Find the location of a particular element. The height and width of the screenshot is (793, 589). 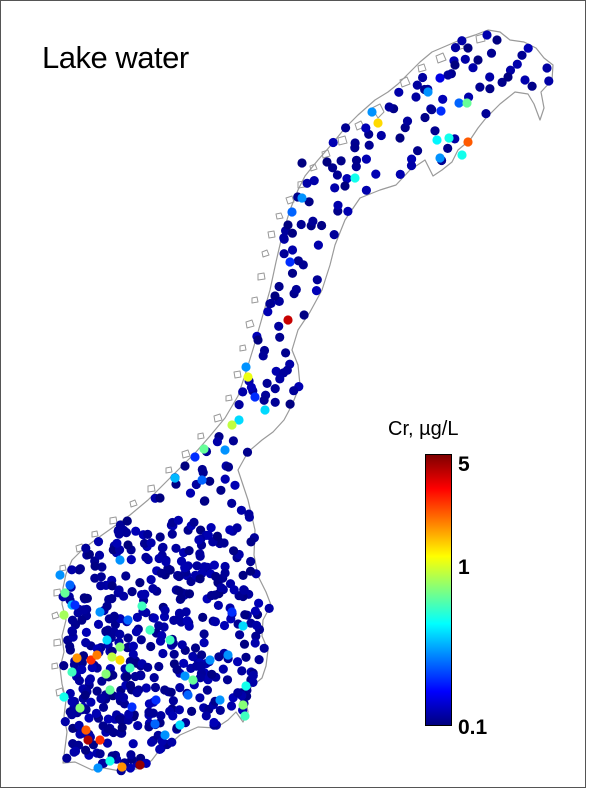

legend-tick-max: 5 is located at coordinates (464, 464).